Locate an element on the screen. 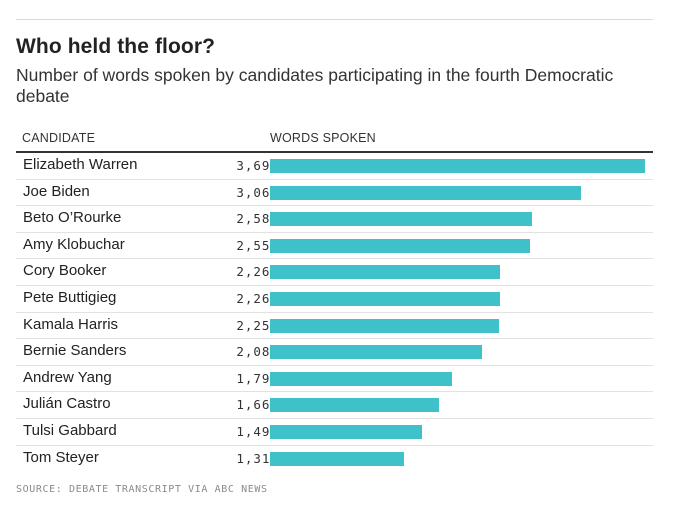  data-label: 1,666 is located at coordinates (257, 405).